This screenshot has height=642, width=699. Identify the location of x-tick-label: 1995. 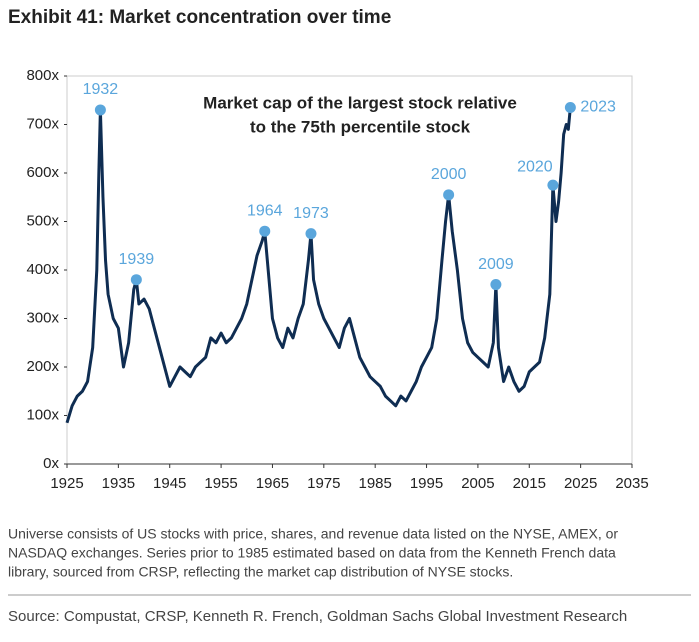
(426, 483).